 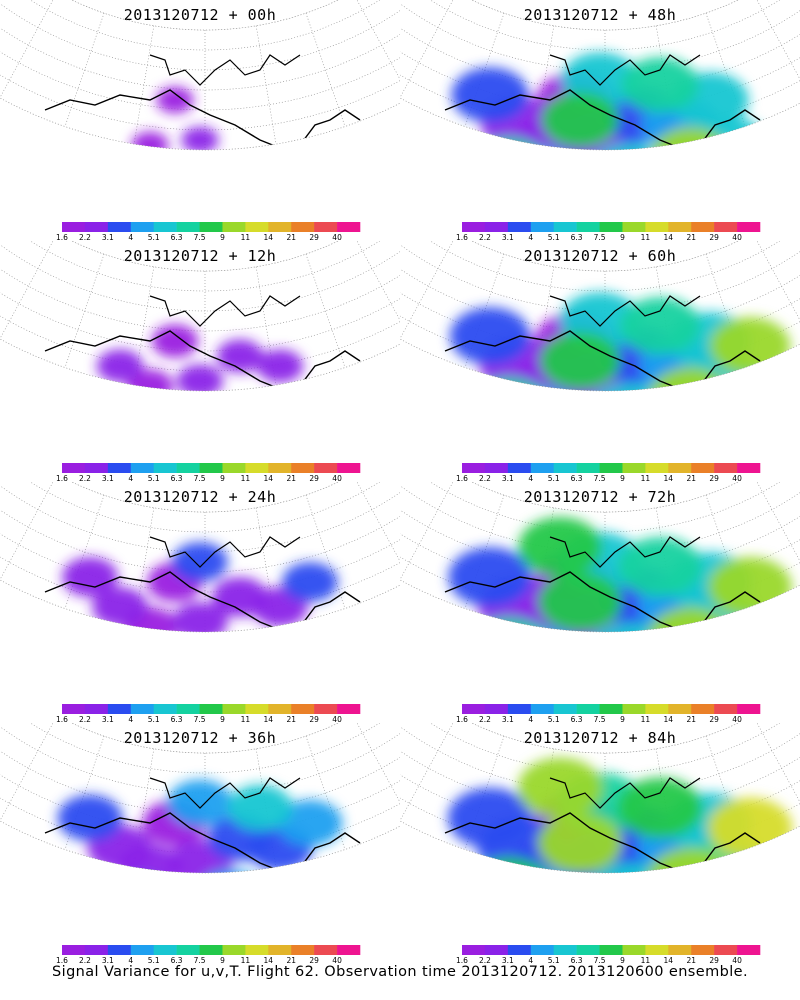 I want to click on map-boundary, so click(x=200, y=316).